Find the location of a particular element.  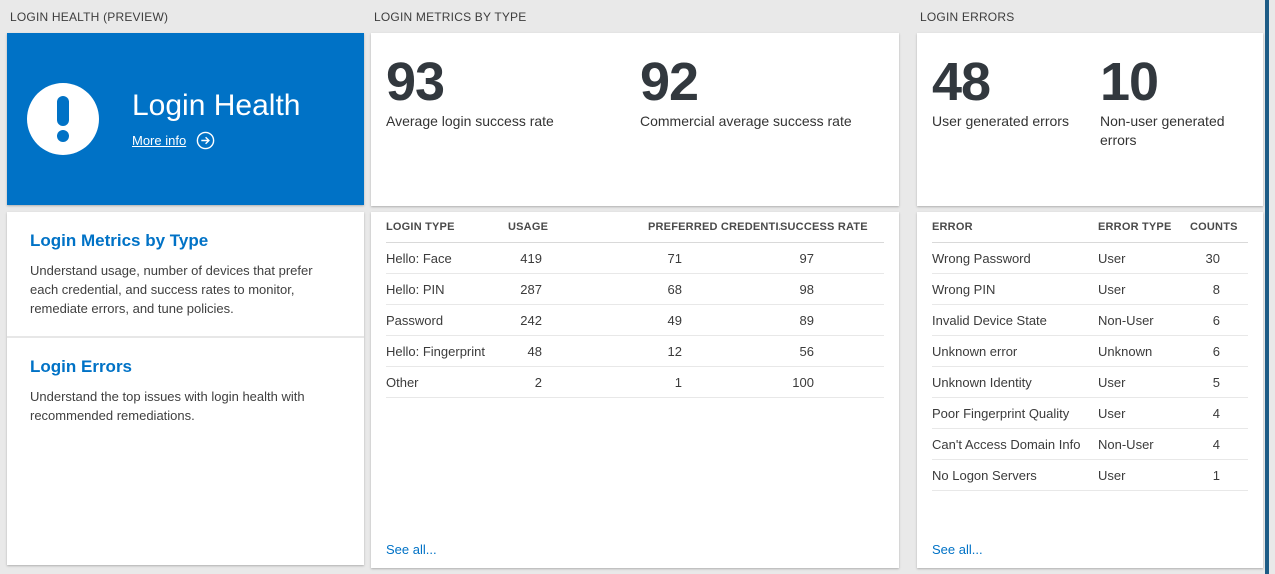

row-value: 30 is located at coordinates (1212, 258).